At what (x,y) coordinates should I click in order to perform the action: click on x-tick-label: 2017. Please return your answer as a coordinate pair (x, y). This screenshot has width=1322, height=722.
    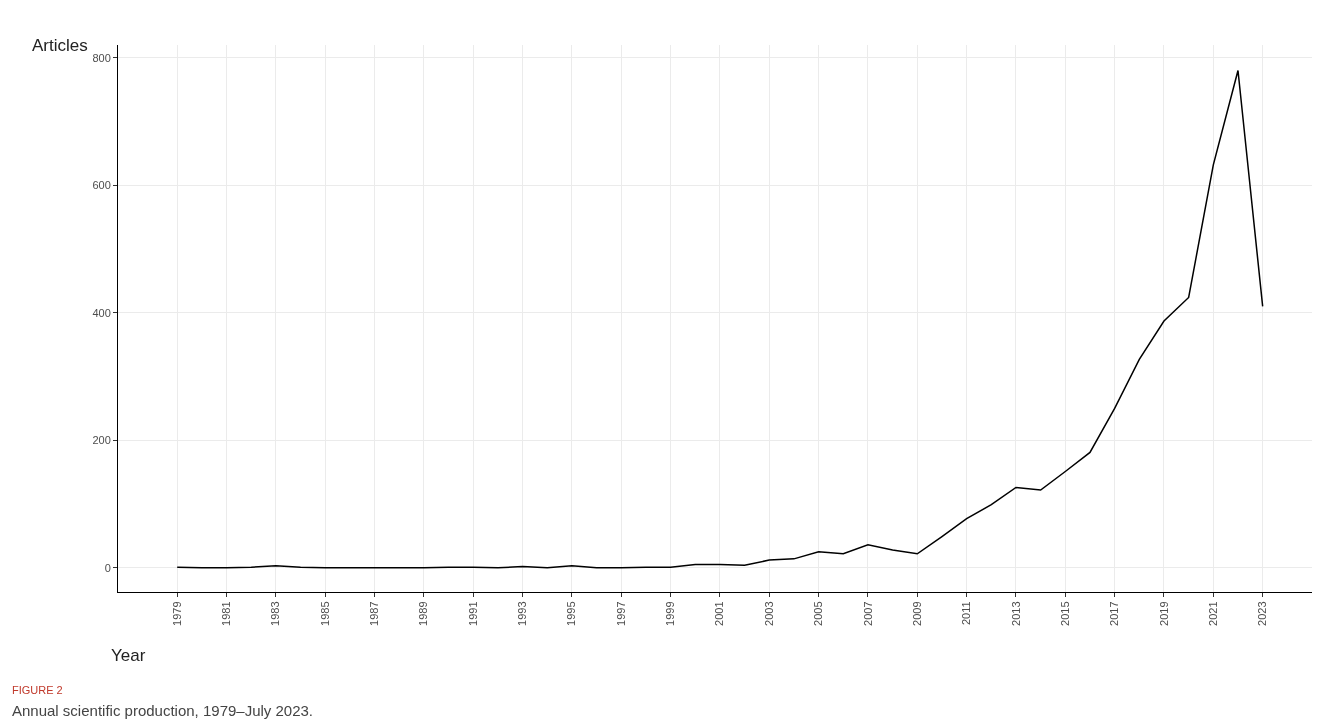
    Looking at the image, I should click on (1114, 613).